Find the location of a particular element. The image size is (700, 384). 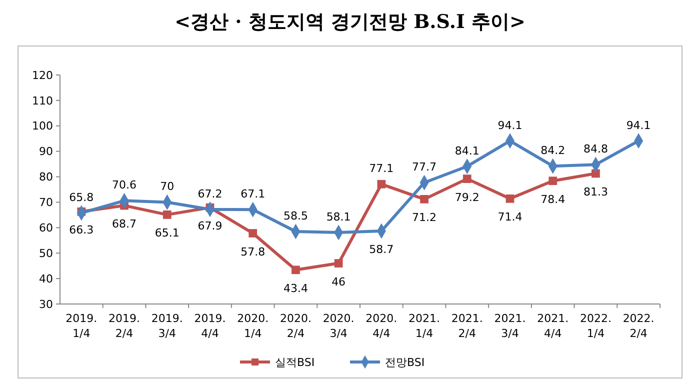

x-tick-label: 2021. 4/4 is located at coordinates (553, 326).